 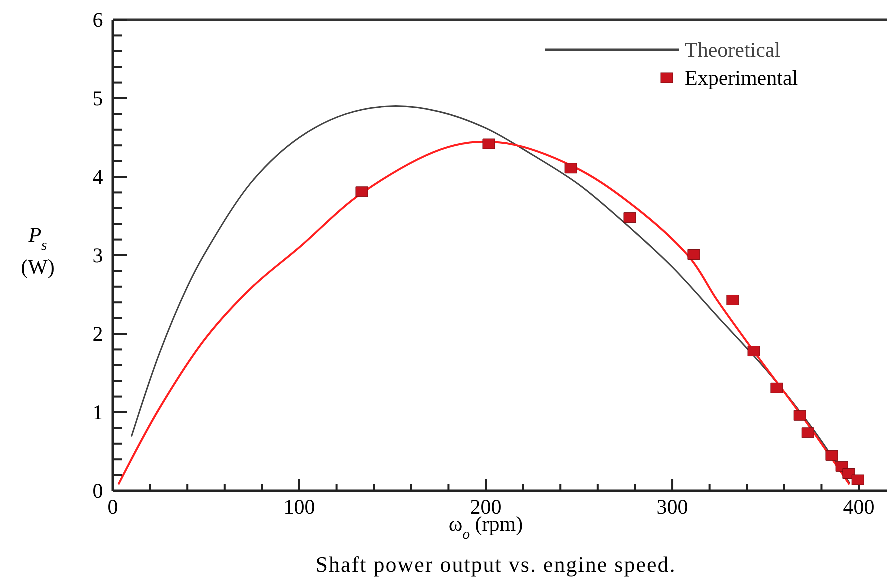 What do you see at coordinates (98, 256) in the screenshot?
I see `y-tick-label: 3` at bounding box center [98, 256].